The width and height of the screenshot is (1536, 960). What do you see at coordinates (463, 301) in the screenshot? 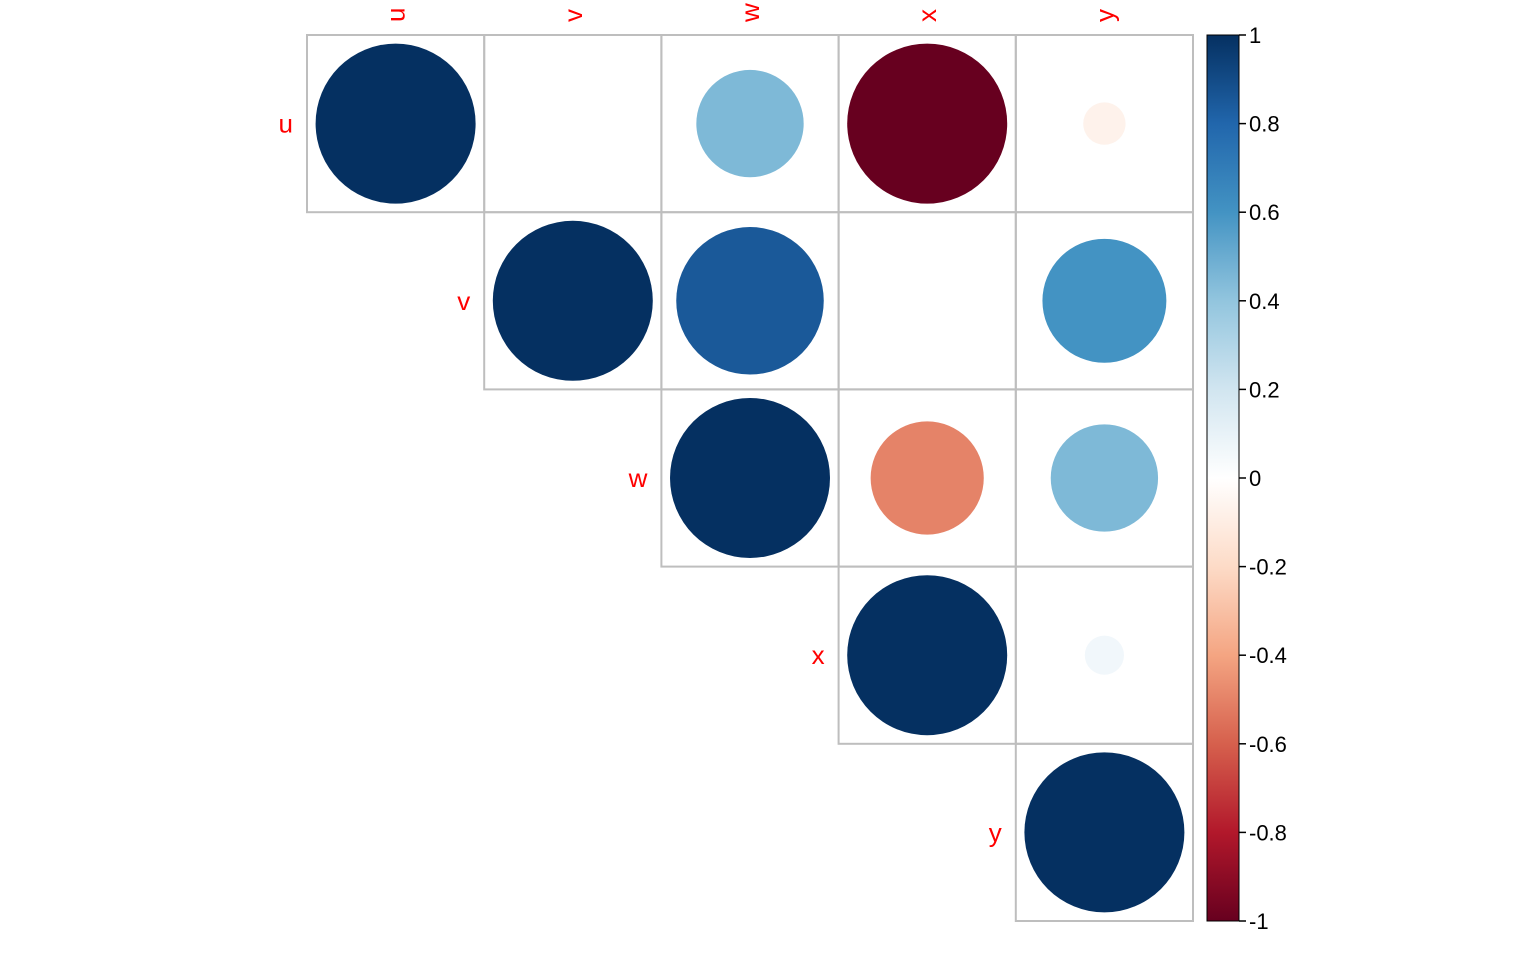
I see `row-label-v: v` at bounding box center [463, 301].